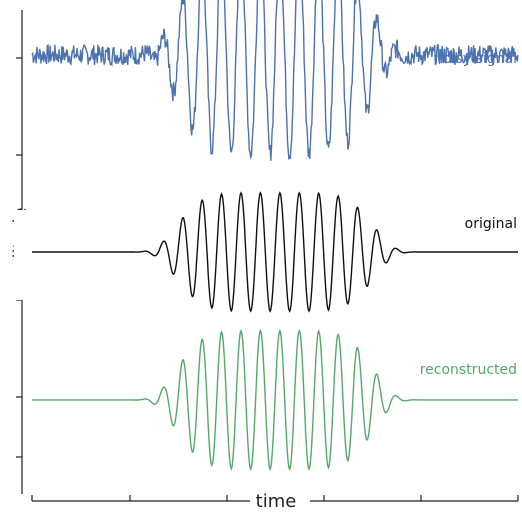 This screenshot has height=513, width=522. What do you see at coordinates (491, 224) in the screenshot?
I see `series-label-original: original` at bounding box center [491, 224].